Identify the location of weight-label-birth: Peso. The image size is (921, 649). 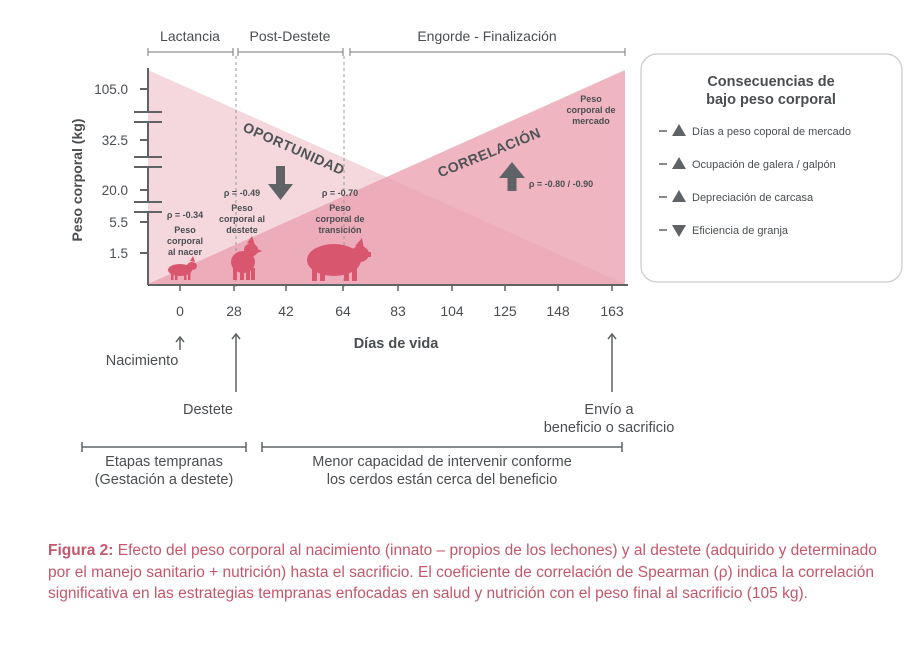
(185, 230).